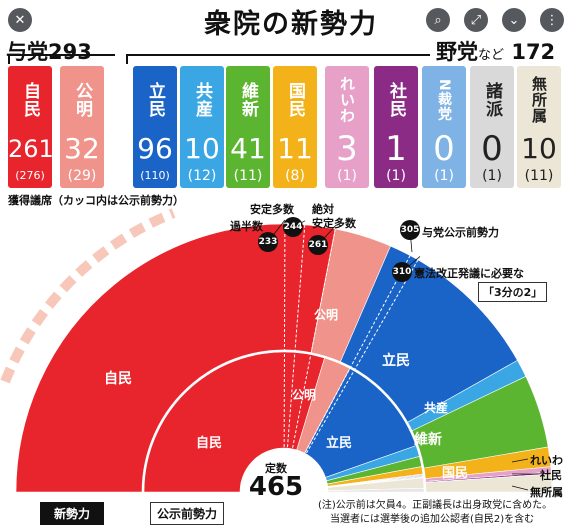 Image resolution: width=582 pixels, height=527 pixels. Describe the element at coordinates (469, 273) in the screenshot. I see `threshold-label-310: 憲法改正発議に必要な` at that location.